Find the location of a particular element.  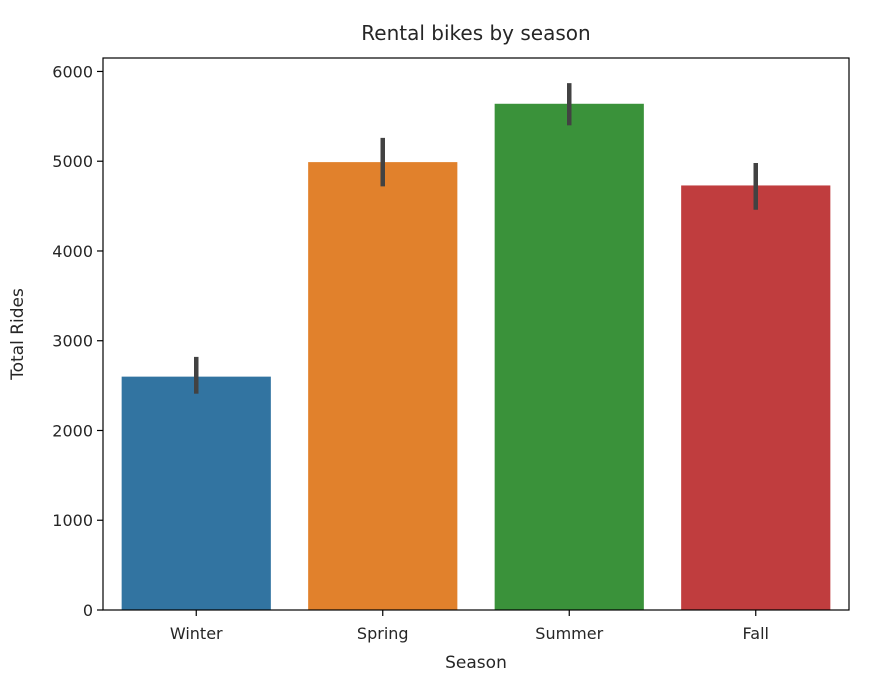

bar-winter is located at coordinates (196, 493).